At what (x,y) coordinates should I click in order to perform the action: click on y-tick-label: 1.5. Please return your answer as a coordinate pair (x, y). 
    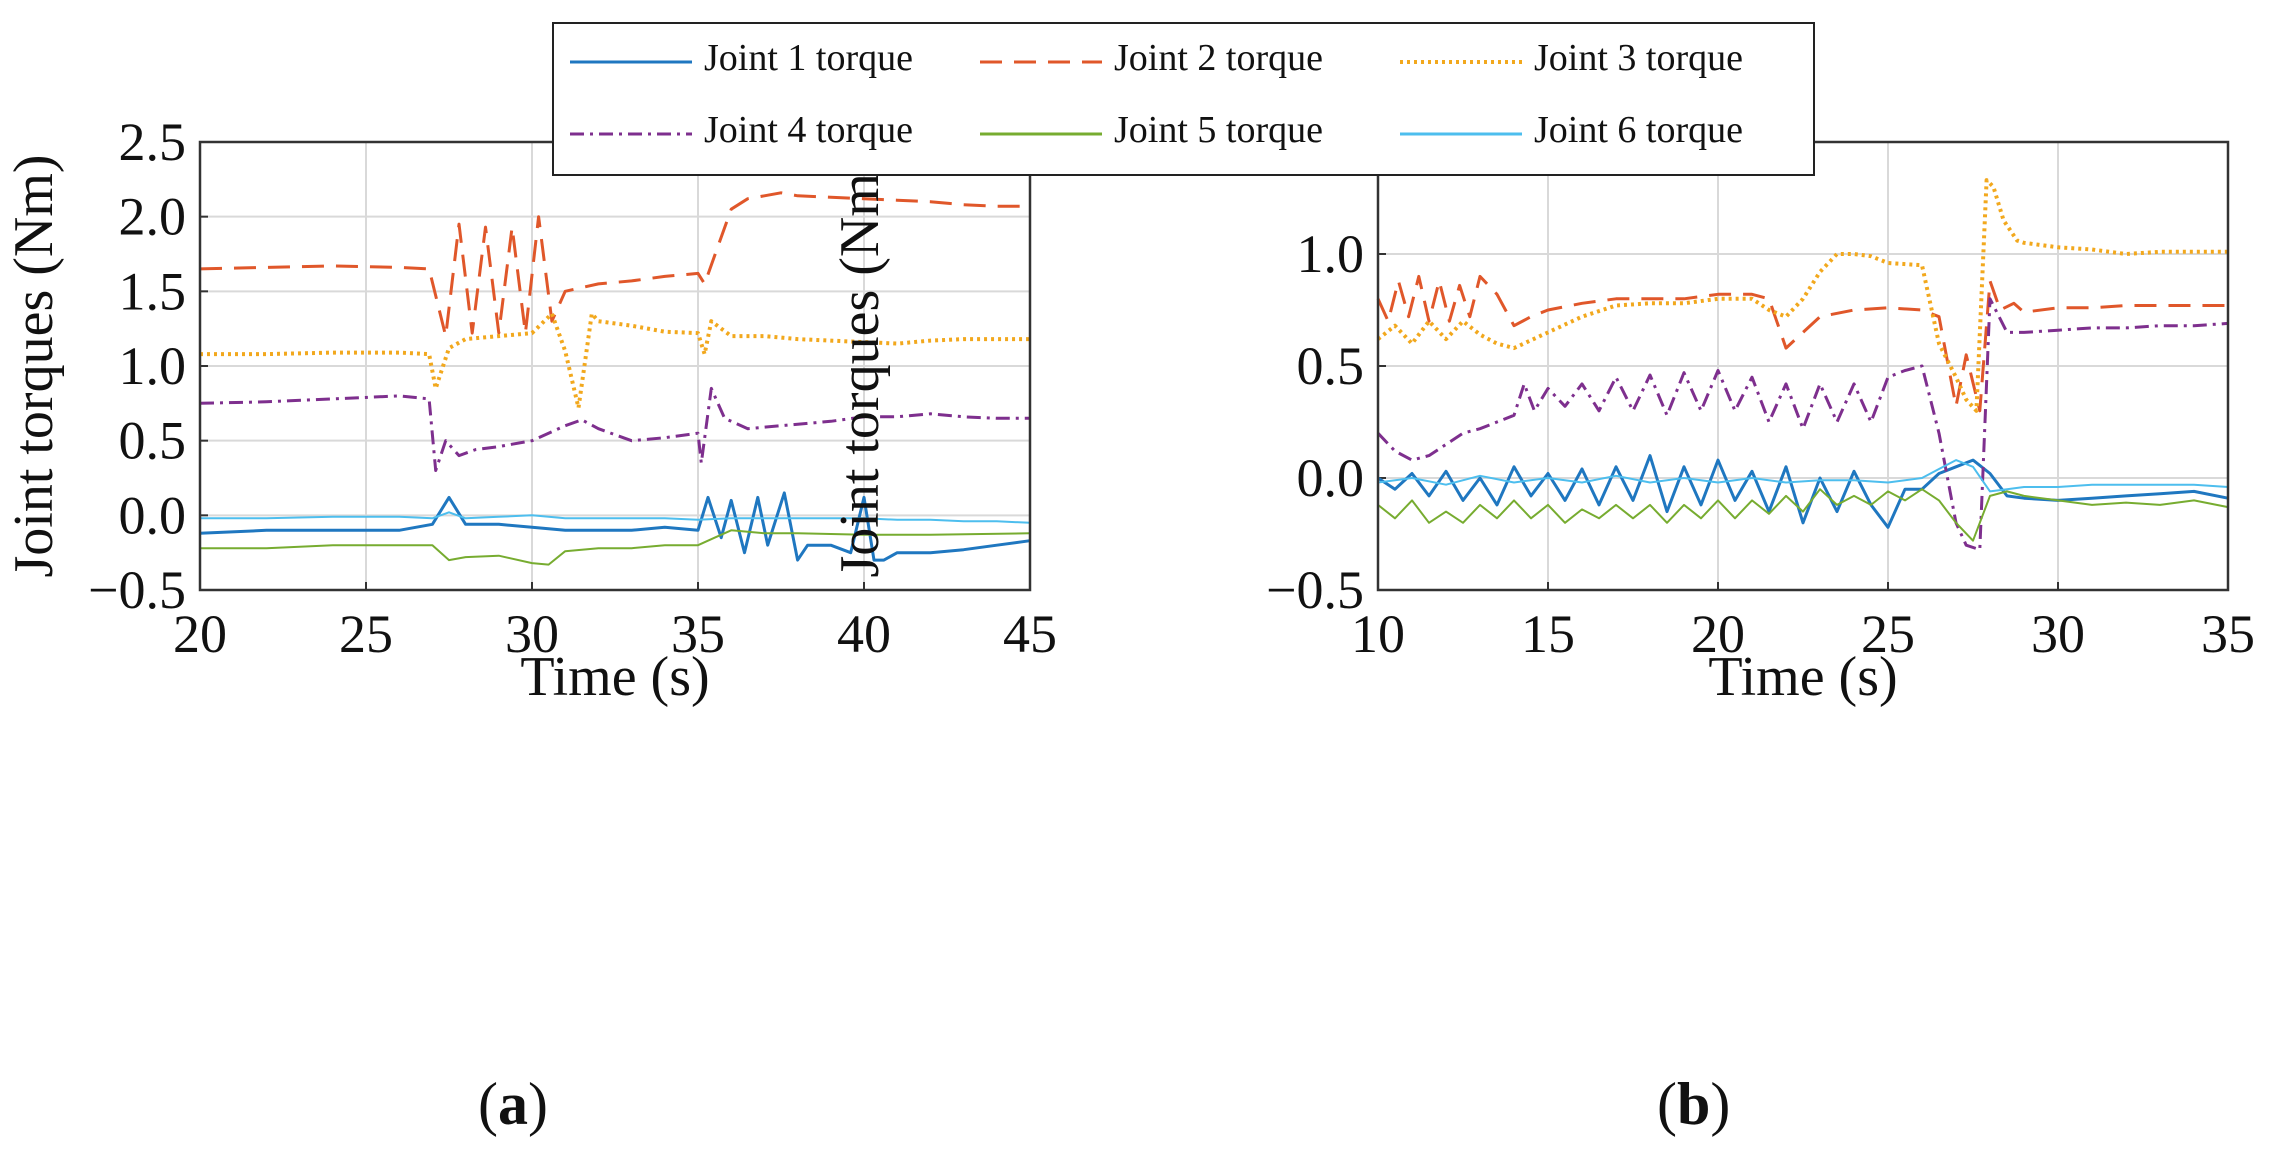
    Looking at the image, I should click on (153, 291).